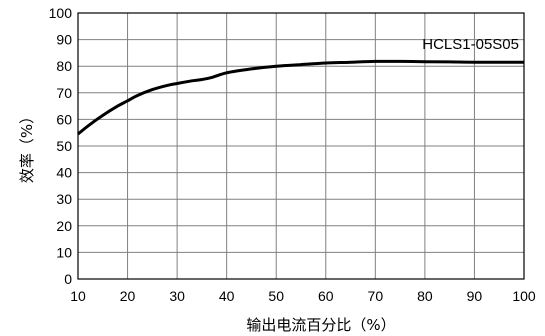 The width and height of the screenshot is (545, 336). Describe the element at coordinates (64, 146) in the screenshot. I see `y-tick-label: 50` at that location.